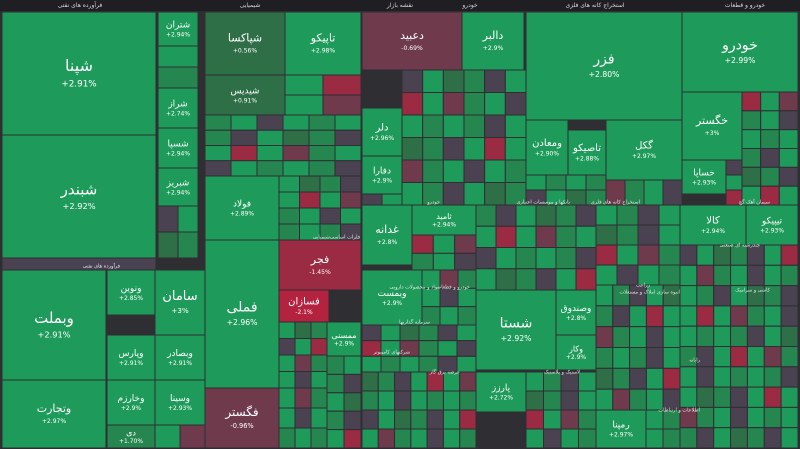 The width and height of the screenshot is (800, 449). I want to click on sector-k-tile, so click(536, 182).